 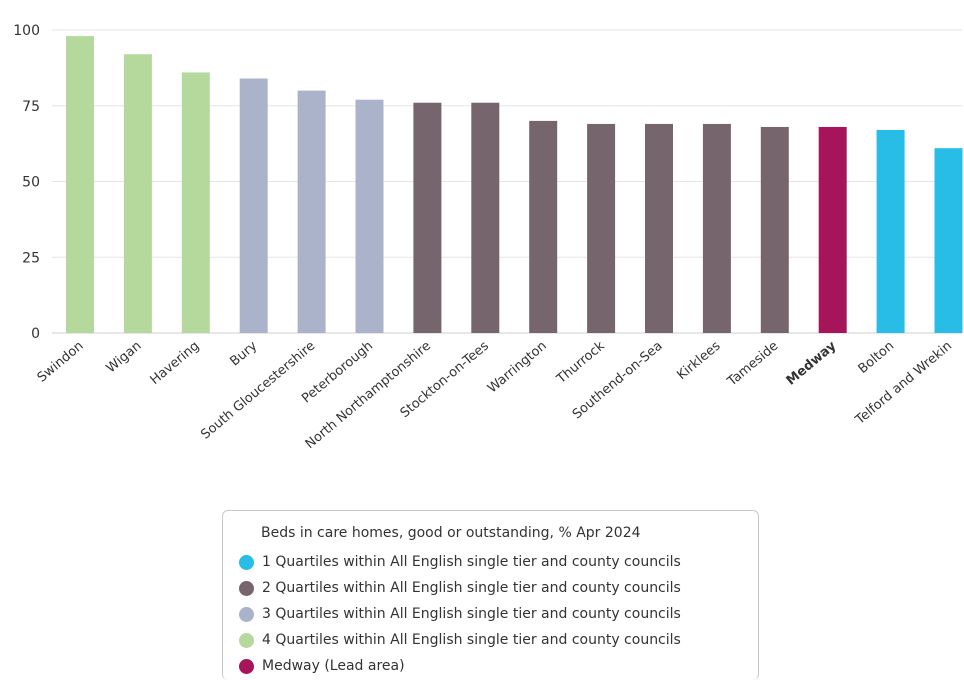 What do you see at coordinates (903, 384) in the screenshot?
I see `x-tick-label: Telford and Wrekin` at bounding box center [903, 384].